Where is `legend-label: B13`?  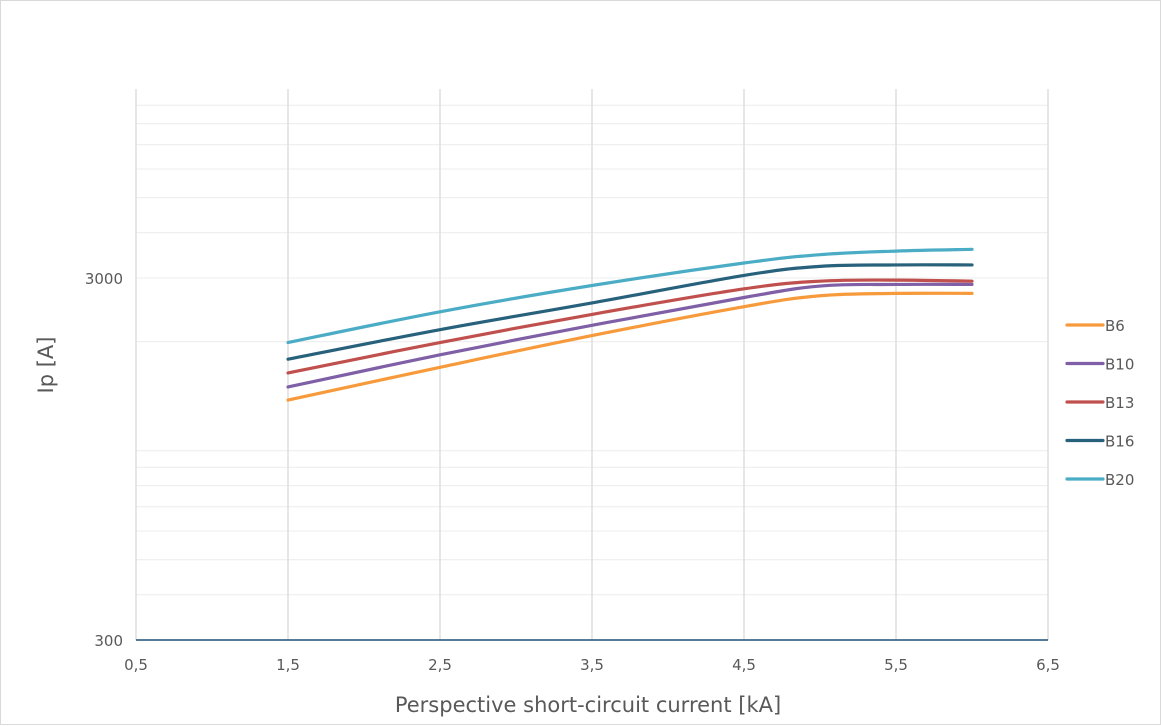 legend-label: B13 is located at coordinates (1119, 403).